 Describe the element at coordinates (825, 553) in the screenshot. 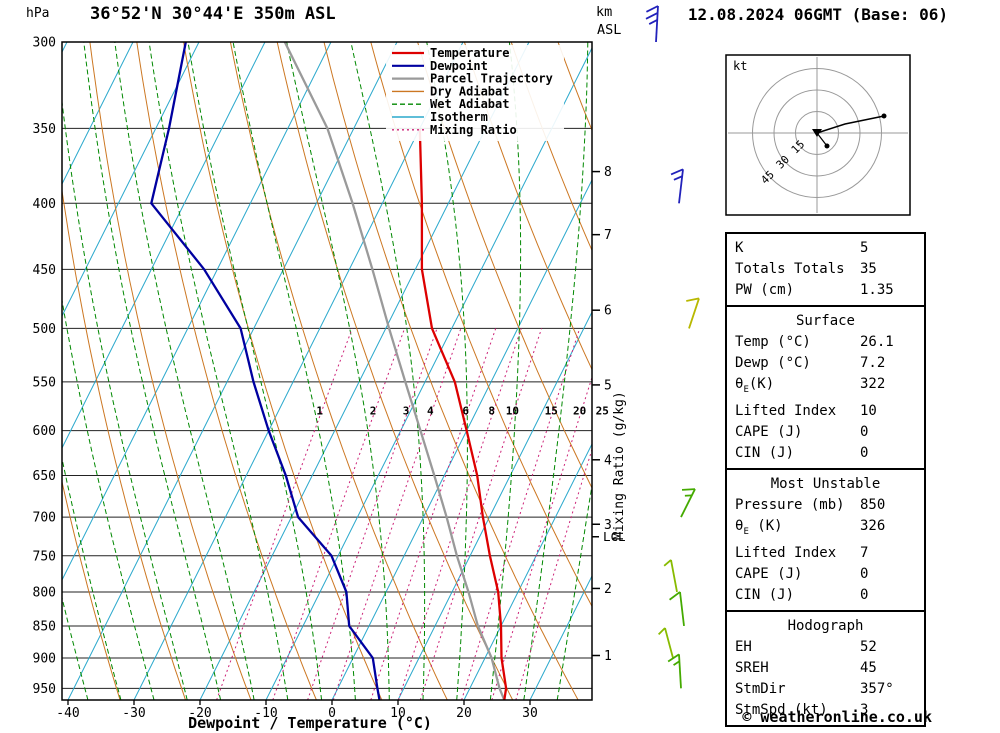

I see `most-unstable-box-row: Lifted Index 7` at that location.